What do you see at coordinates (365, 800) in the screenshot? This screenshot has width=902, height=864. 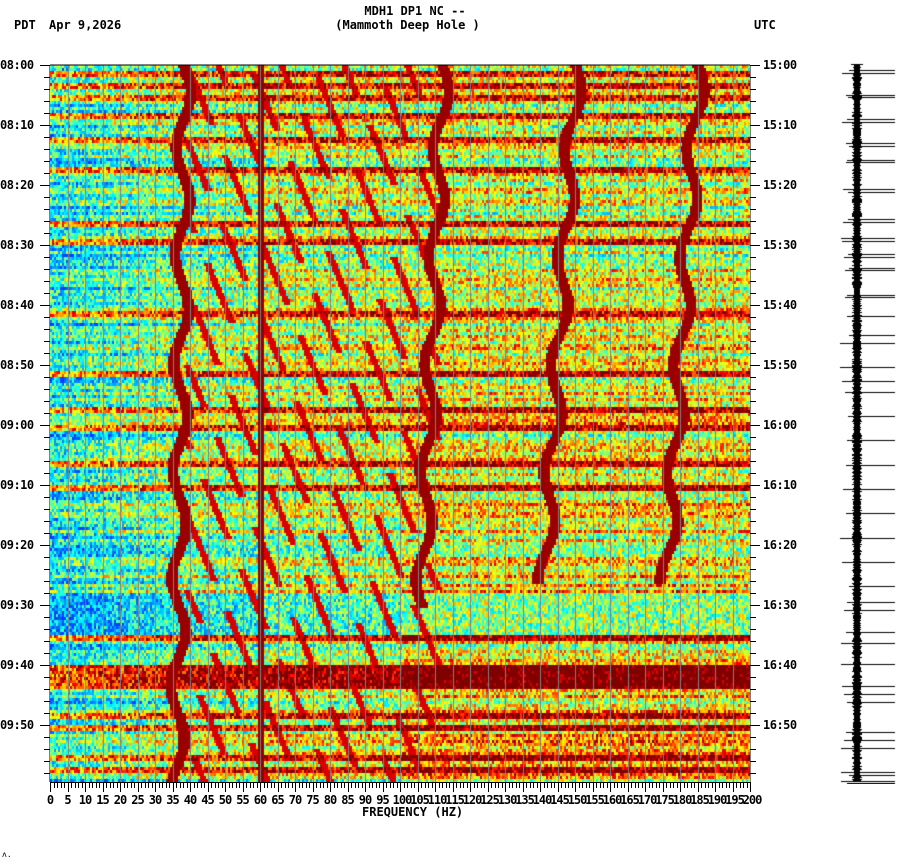 I see `x-tick-label: 90` at bounding box center [365, 800].